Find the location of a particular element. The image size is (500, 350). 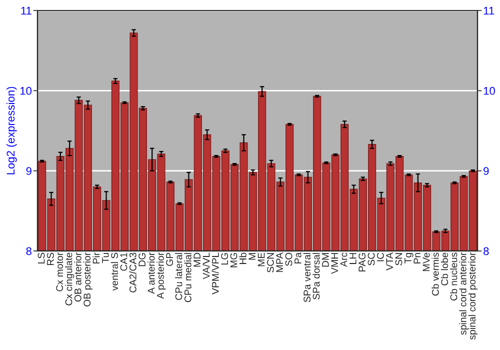

x-tick-label: Tu is located at coordinates (105, 258).